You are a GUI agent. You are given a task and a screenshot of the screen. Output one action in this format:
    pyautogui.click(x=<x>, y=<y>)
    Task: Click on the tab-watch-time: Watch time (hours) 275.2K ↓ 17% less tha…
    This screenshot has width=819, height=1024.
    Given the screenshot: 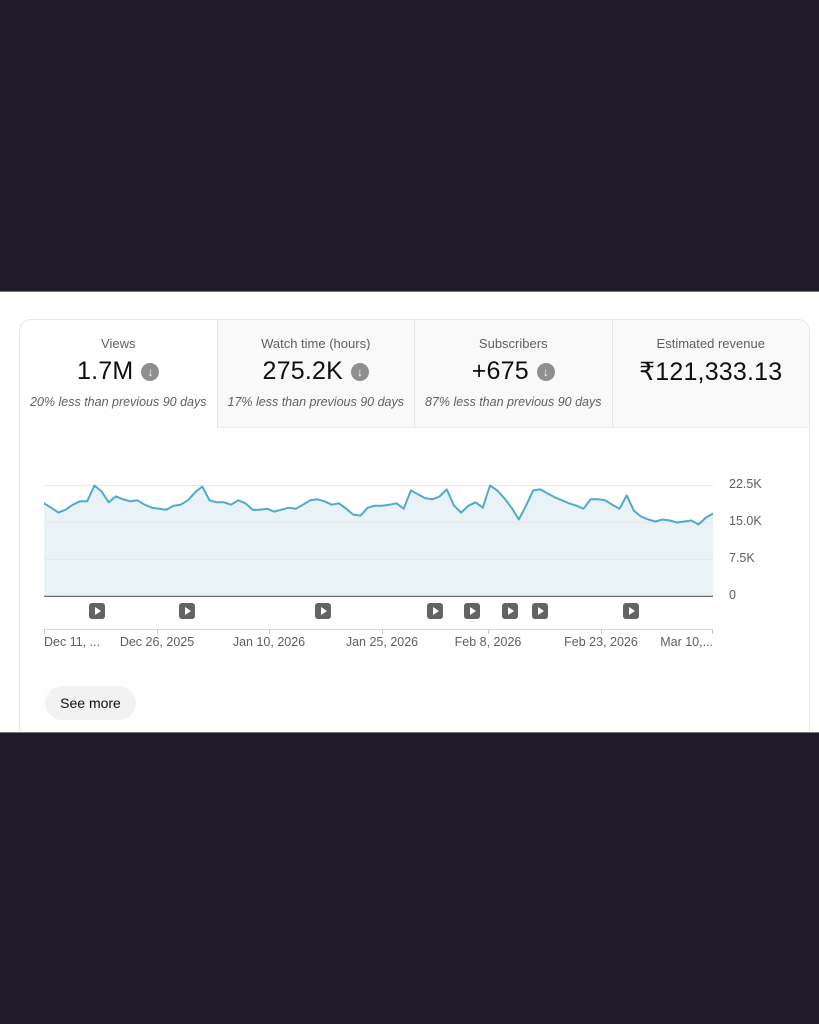 What is the action you would take?
    pyautogui.click(x=315, y=374)
    